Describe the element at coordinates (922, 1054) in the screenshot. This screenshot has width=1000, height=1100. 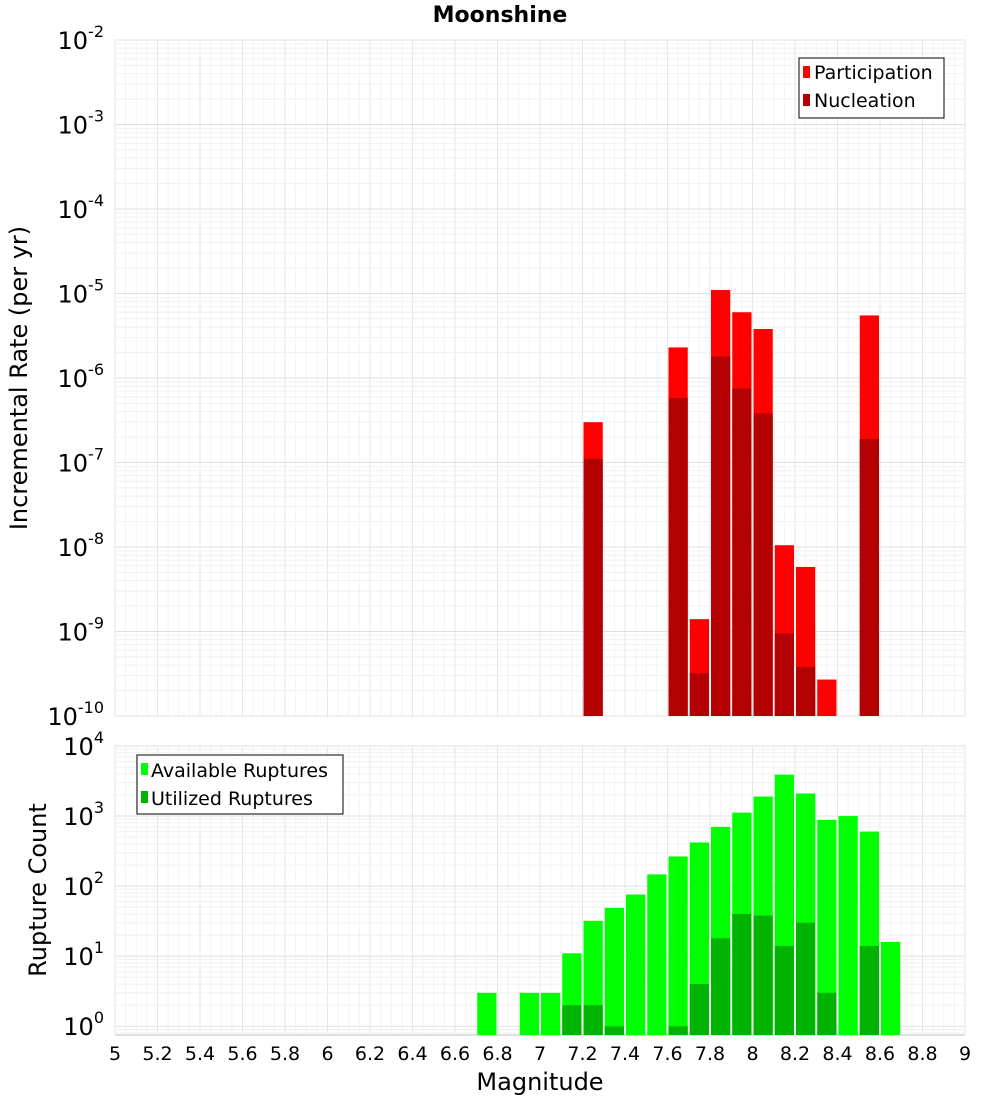
I see `x-tick-label: 8.8` at that location.